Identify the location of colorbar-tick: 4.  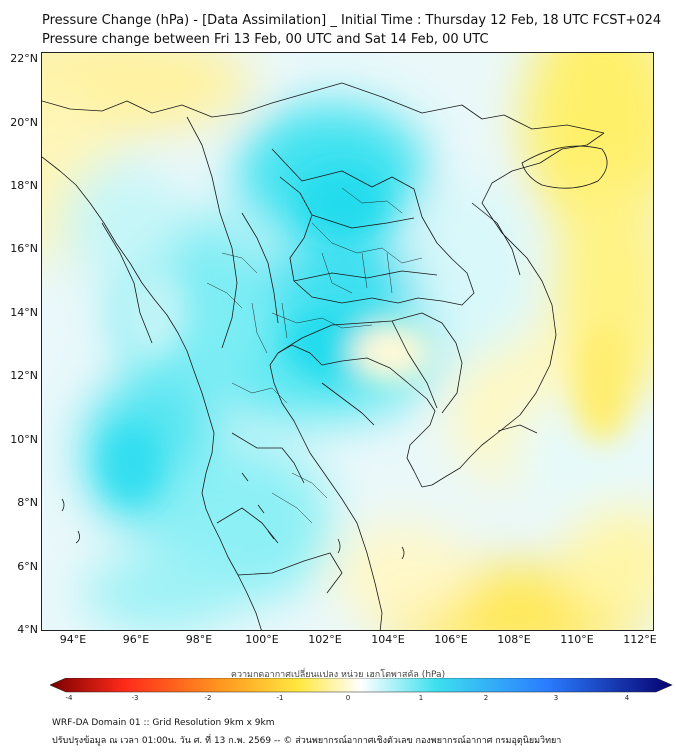
(627, 698).